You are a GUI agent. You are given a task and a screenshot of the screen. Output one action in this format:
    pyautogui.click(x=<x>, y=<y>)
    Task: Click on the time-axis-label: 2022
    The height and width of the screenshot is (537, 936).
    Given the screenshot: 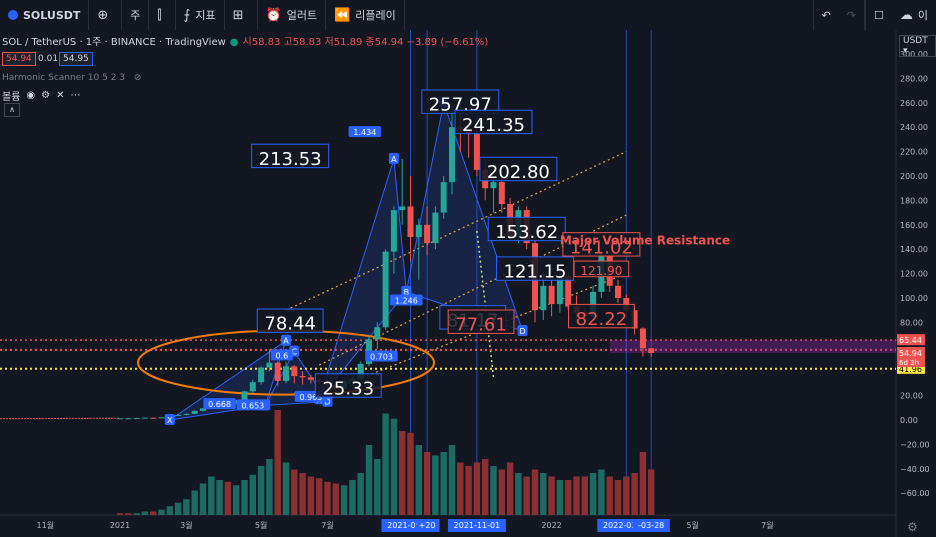 What is the action you would take?
    pyautogui.click(x=551, y=525)
    